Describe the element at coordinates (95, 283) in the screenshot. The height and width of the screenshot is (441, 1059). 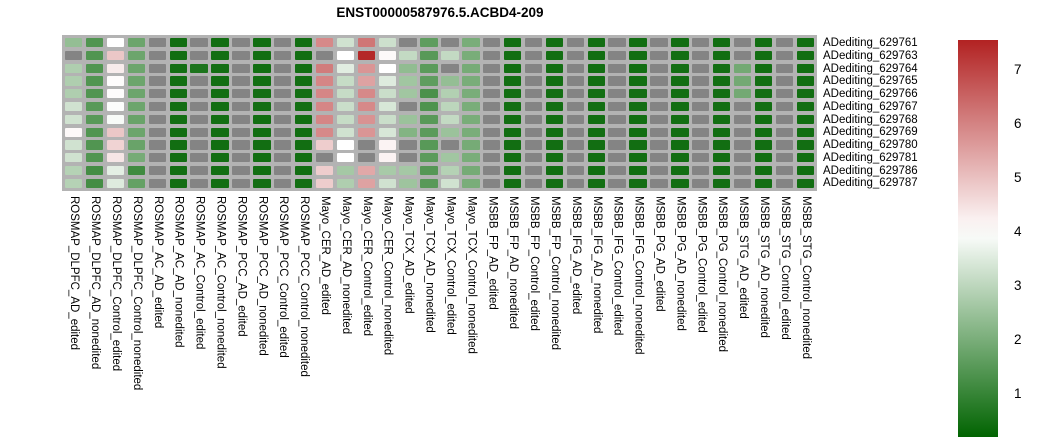
I see `col-label: ROSMAP_DLPFC_AD_nonedited` at that location.